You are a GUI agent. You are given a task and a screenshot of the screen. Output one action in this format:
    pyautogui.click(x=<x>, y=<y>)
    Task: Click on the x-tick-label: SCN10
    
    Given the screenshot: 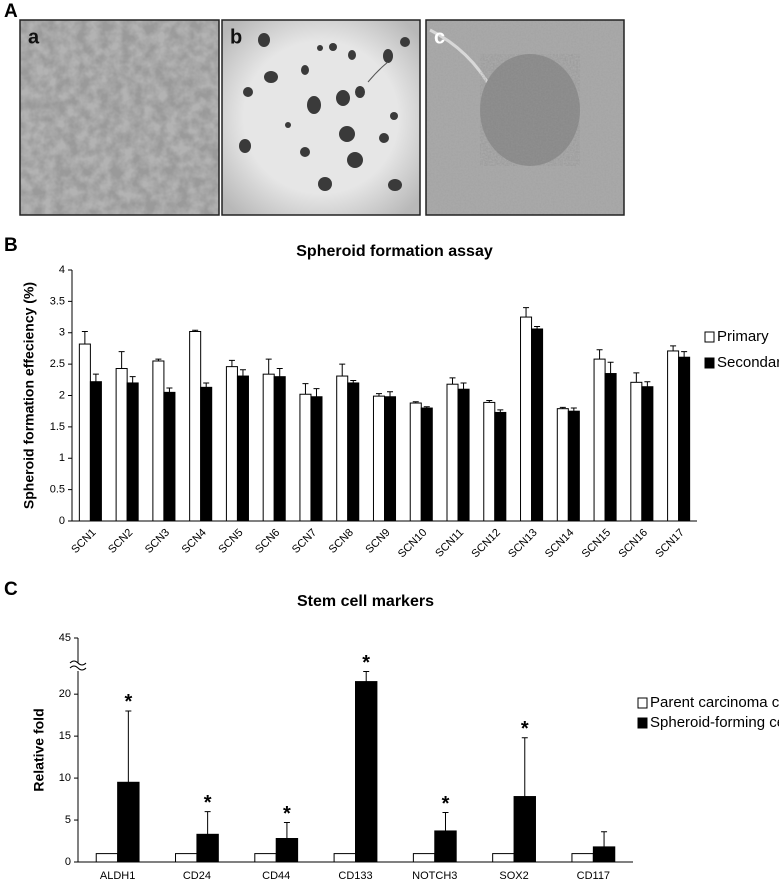 What is the action you would take?
    pyautogui.click(x=413, y=544)
    